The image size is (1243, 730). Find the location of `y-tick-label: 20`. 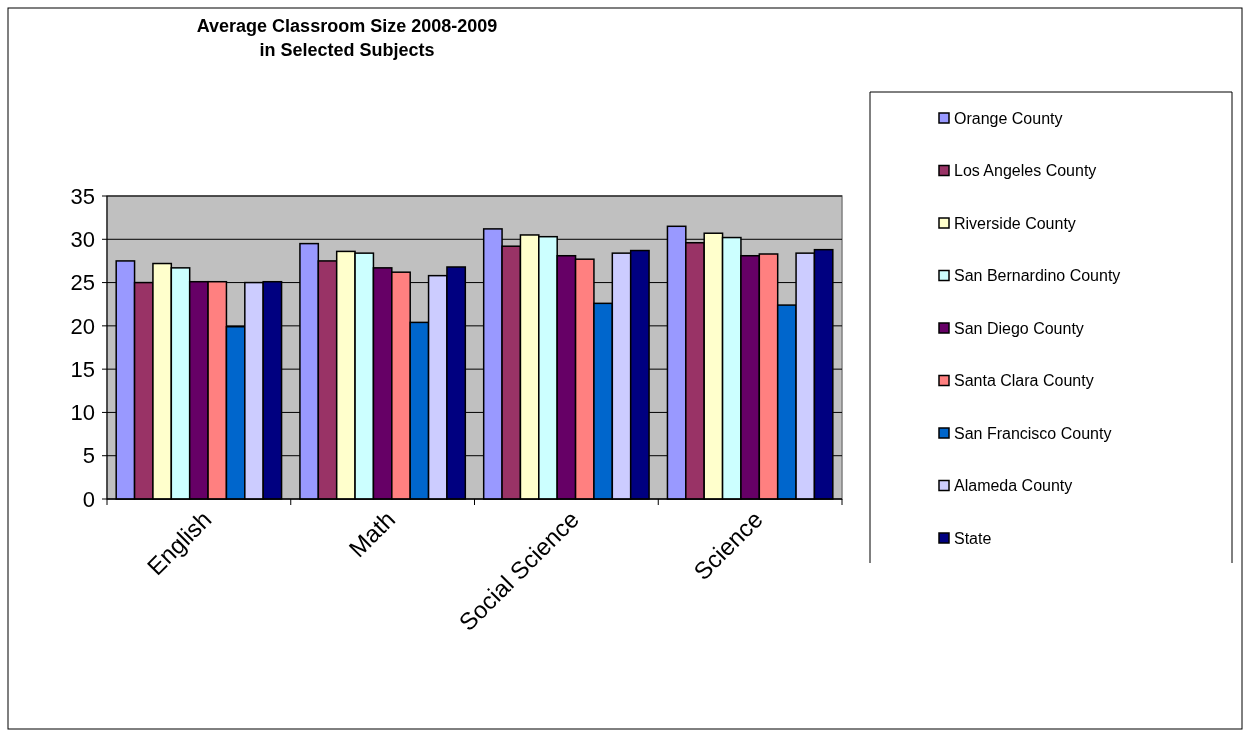

y-tick-label: 20 is located at coordinates (82, 326).